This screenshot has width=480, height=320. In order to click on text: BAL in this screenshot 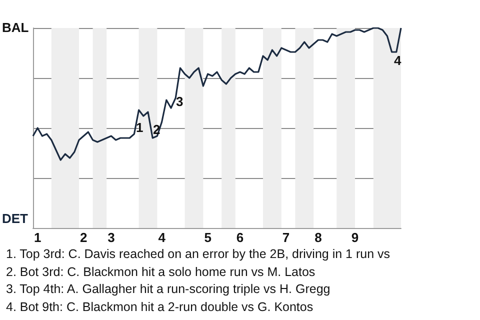, I will do `click(15, 27)`.